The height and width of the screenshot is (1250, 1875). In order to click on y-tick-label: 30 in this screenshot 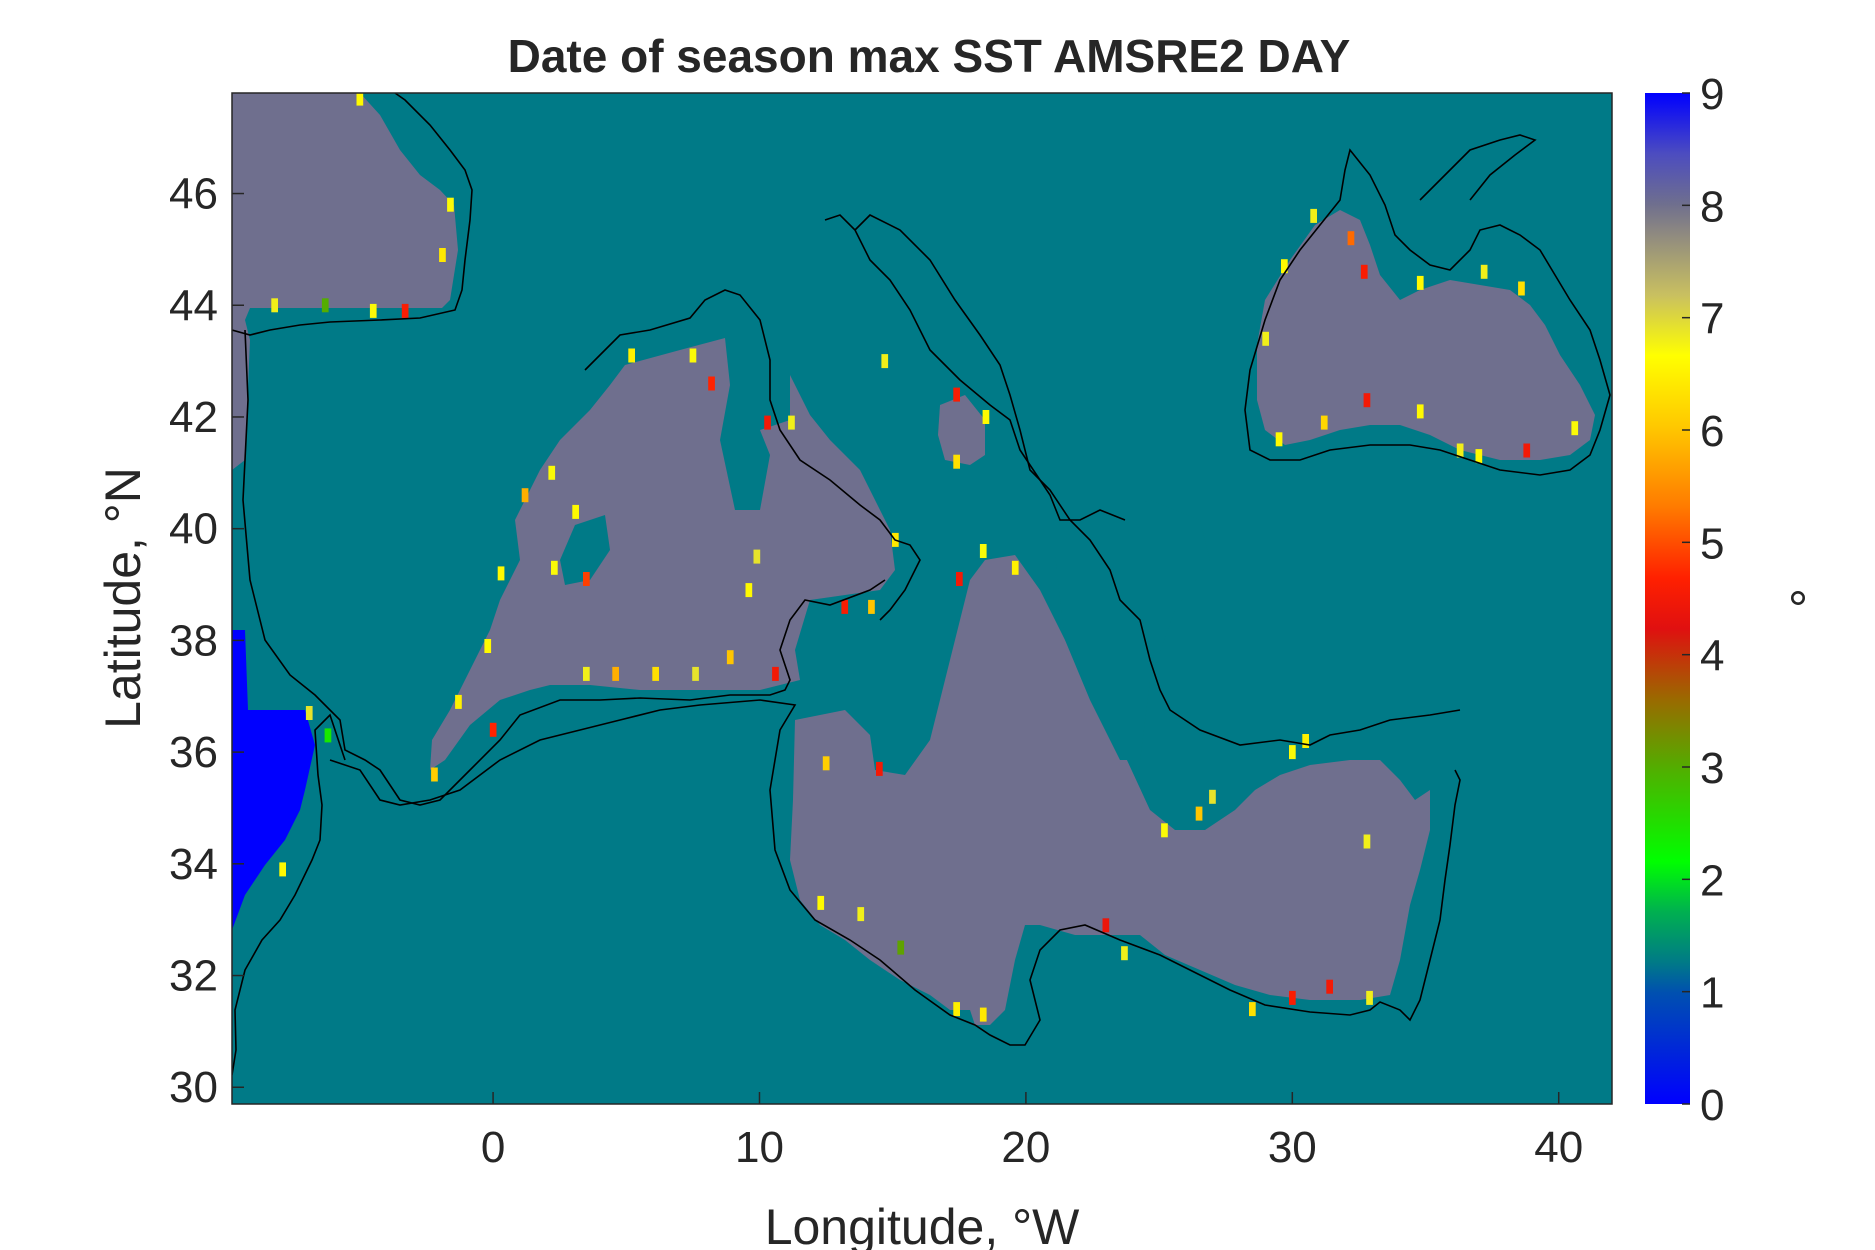, I will do `click(193, 1087)`.